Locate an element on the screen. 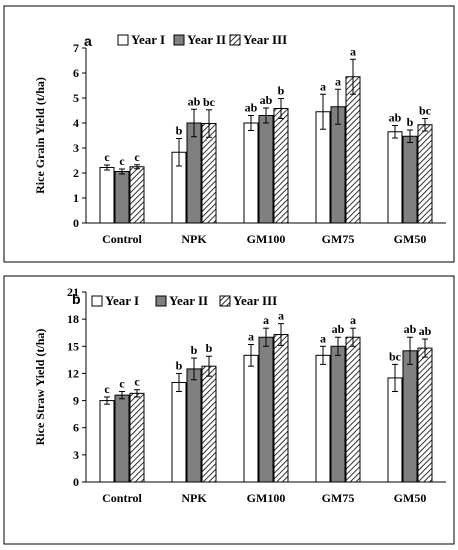 Image resolution: width=458 pixels, height=550 pixels. y-tick-label: 21 is located at coordinates (73, 292).